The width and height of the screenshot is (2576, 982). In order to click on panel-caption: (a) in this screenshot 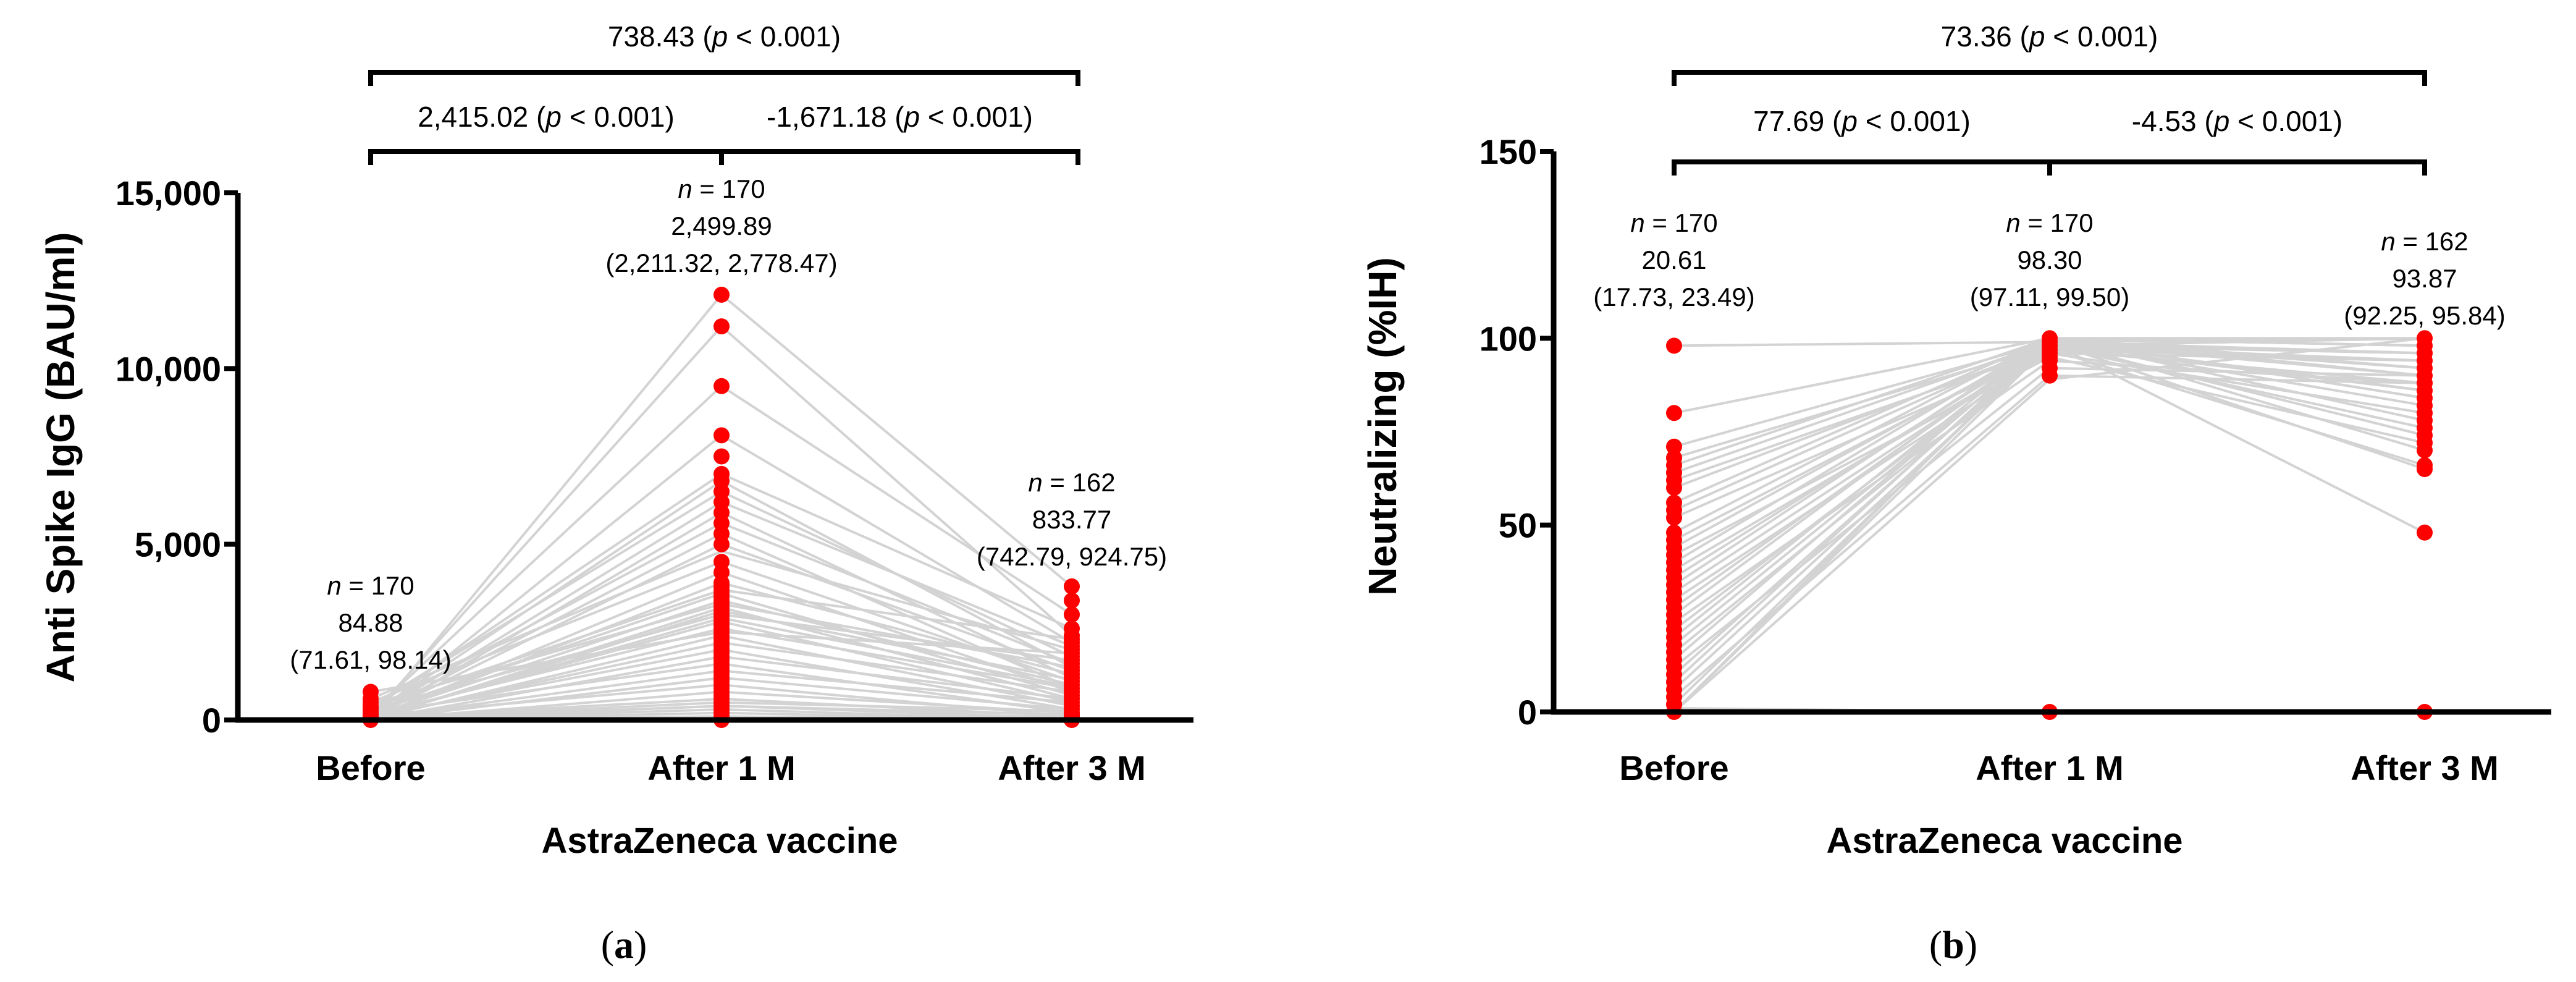, I will do `click(624, 945)`.